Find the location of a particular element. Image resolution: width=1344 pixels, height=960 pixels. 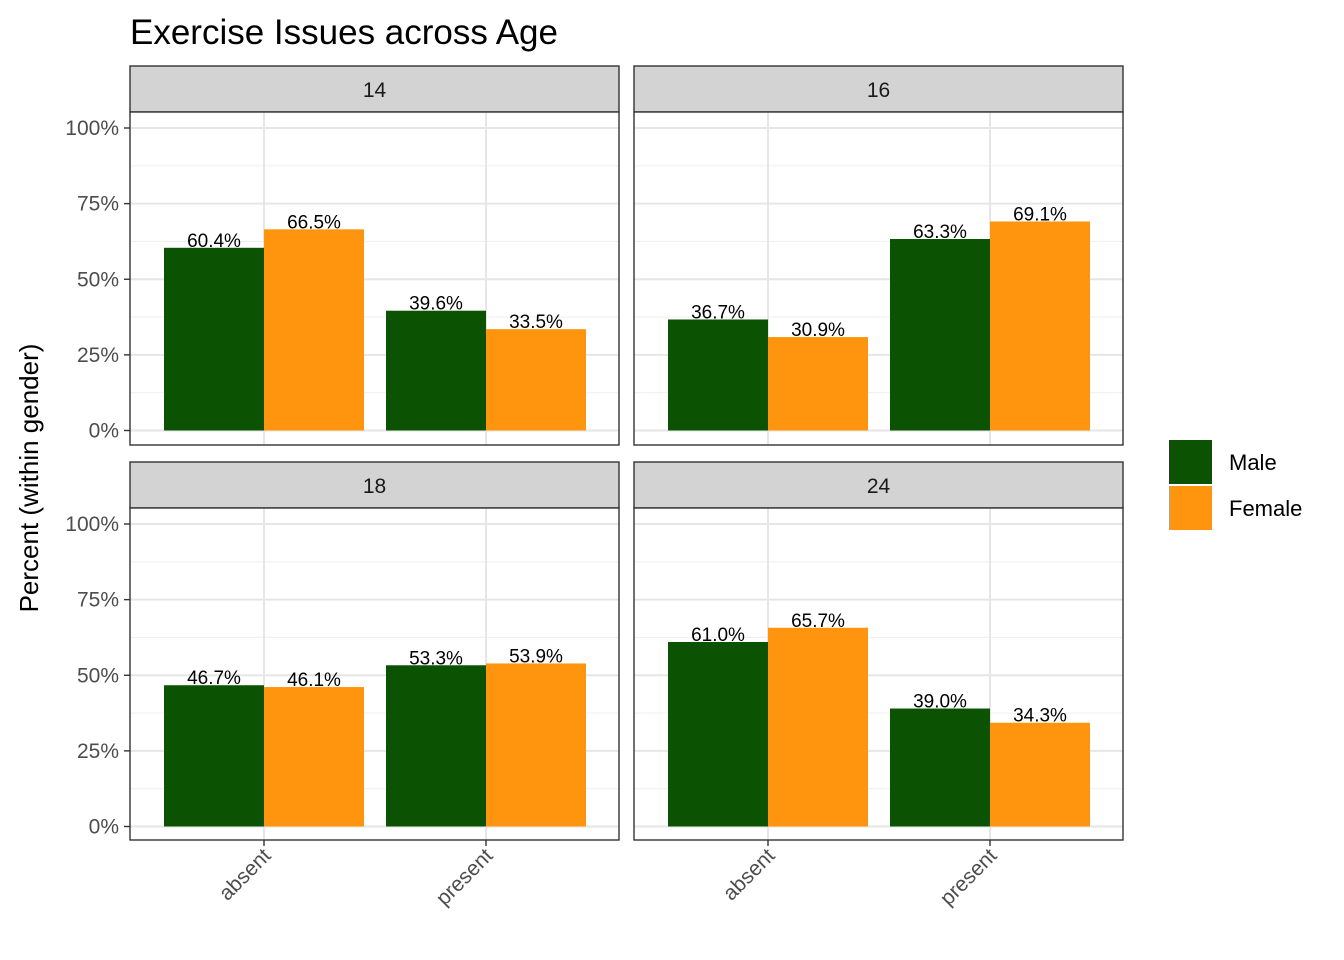

legend-key-female is located at coordinates (1190, 508).